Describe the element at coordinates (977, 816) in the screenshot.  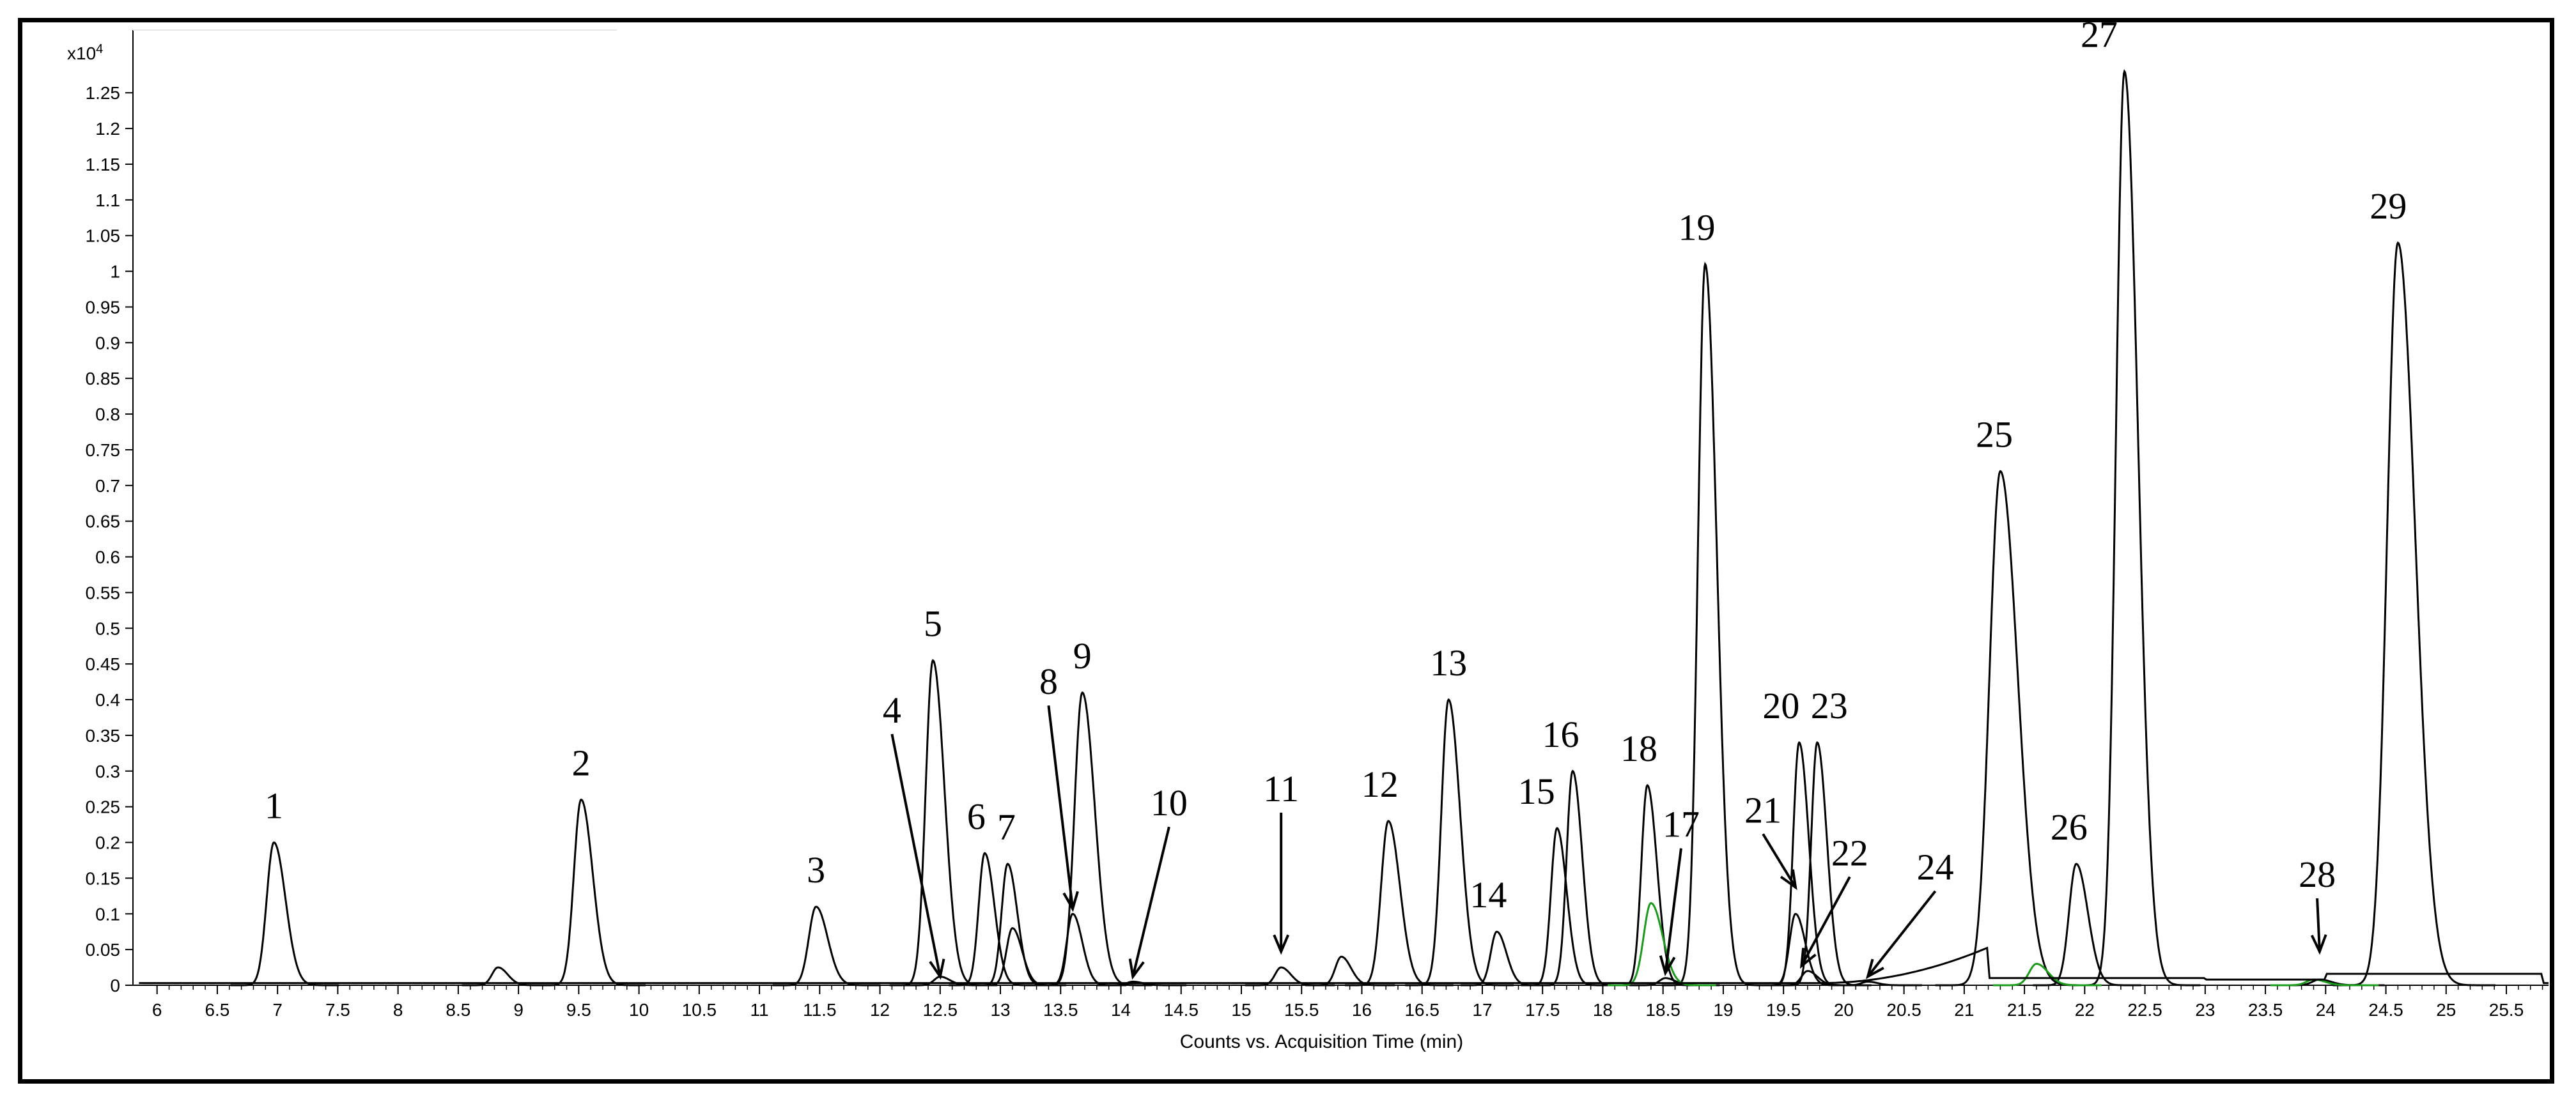
I see `peak-label: 6` at that location.